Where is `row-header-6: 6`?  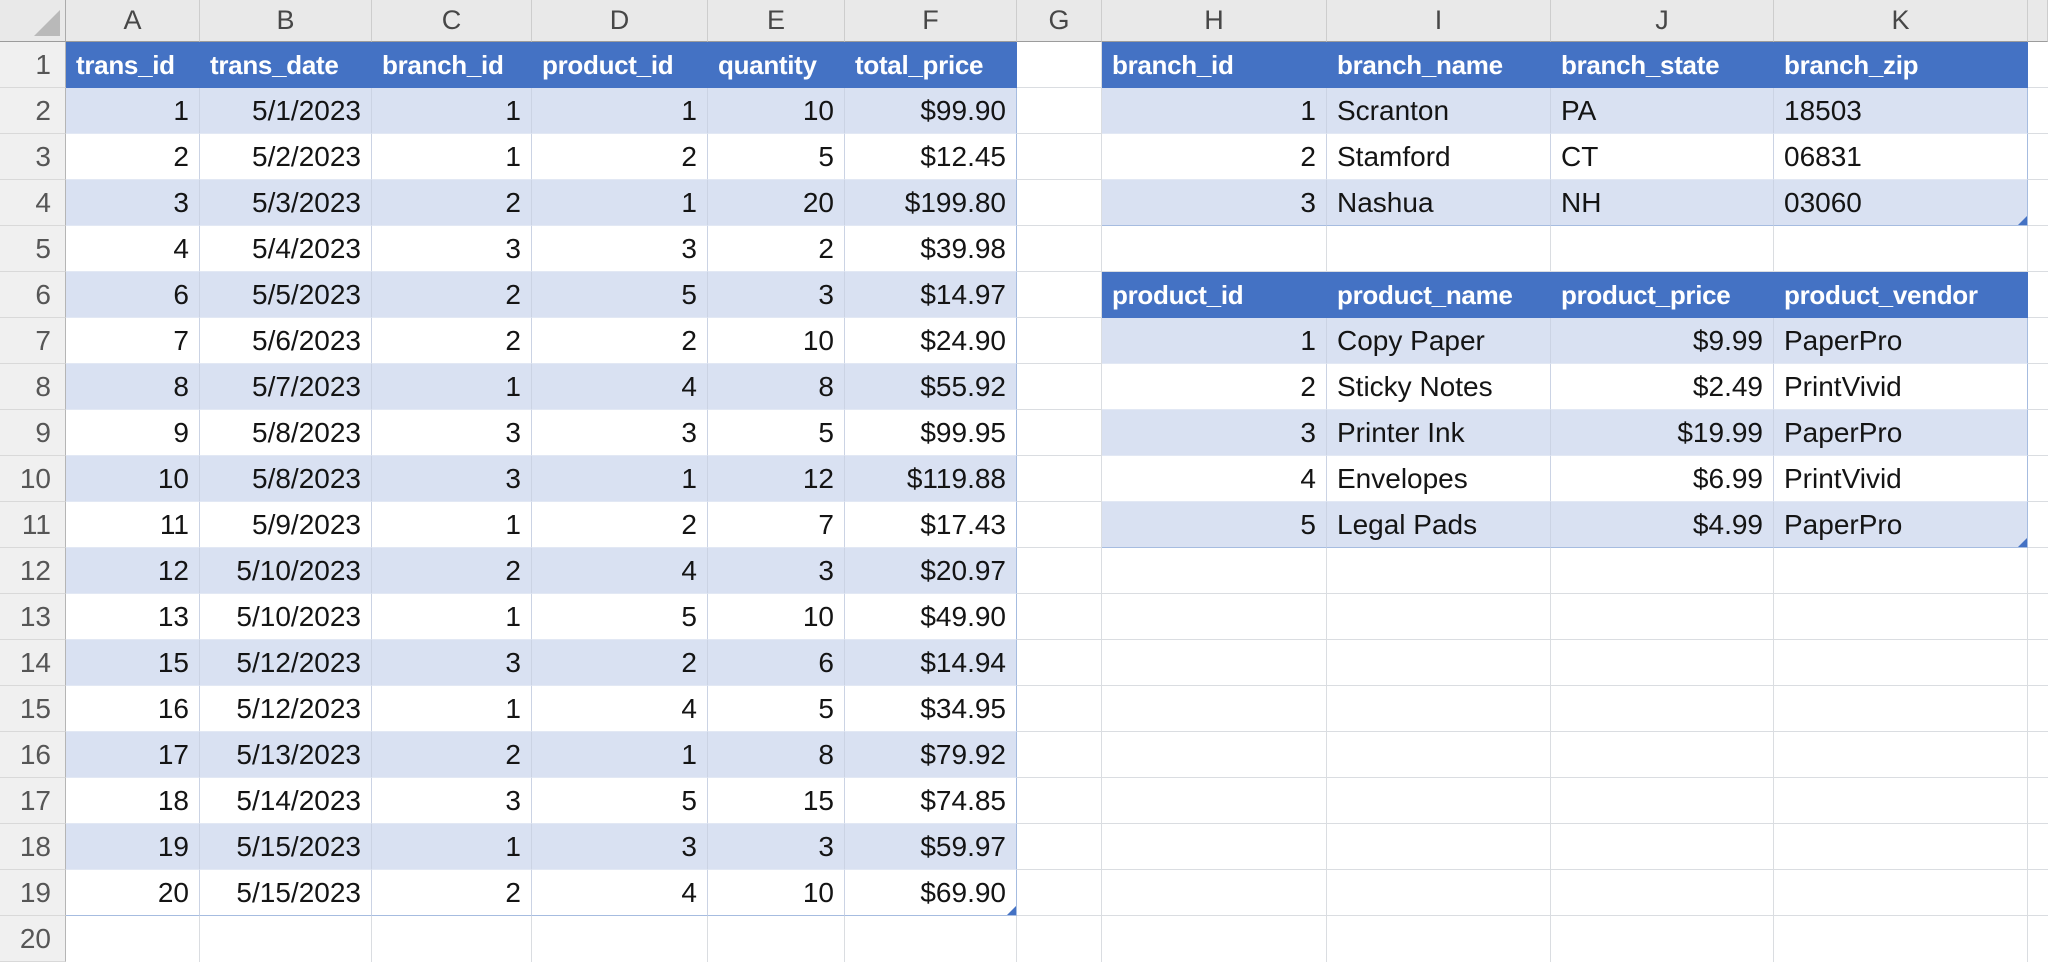 row-header-6: 6 is located at coordinates (33, 295).